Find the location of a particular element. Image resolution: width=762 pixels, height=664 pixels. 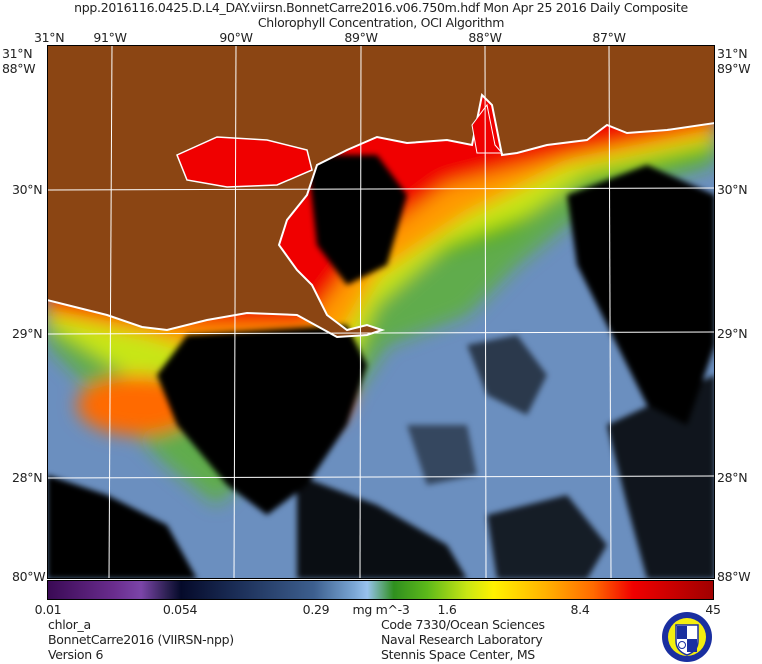

footer-right-line: Naval Research Laboratory is located at coordinates (462, 639).